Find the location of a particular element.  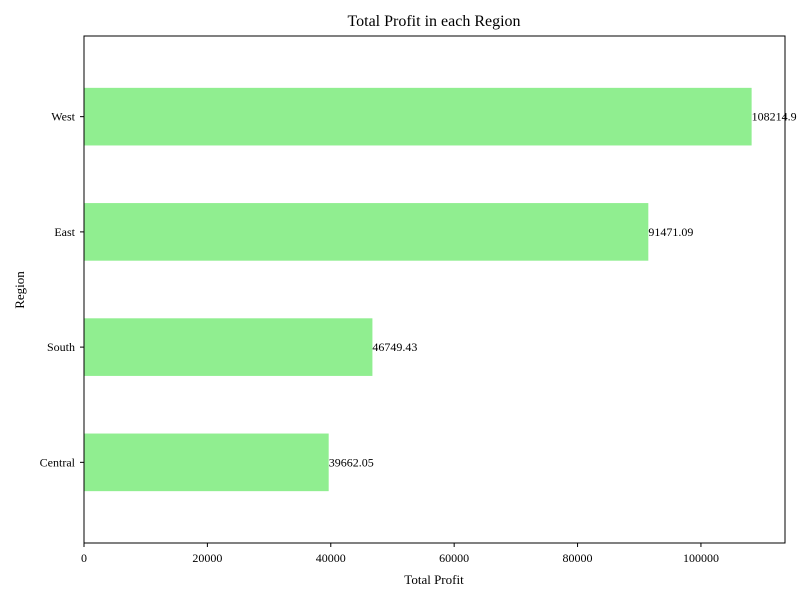

data-label-west: 108214.9 is located at coordinates (774, 117).